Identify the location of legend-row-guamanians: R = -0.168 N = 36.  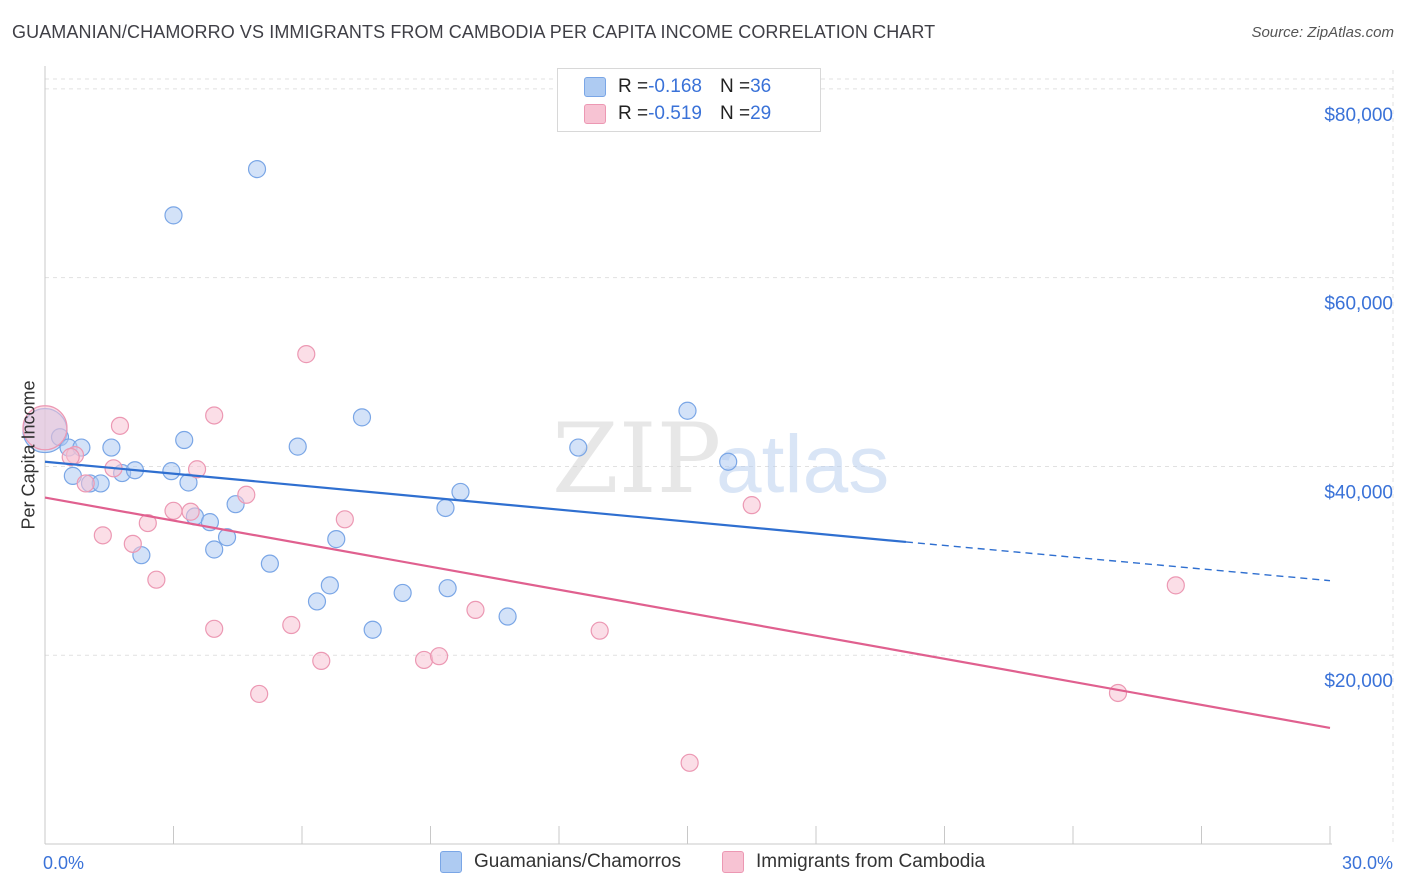
(677, 87).